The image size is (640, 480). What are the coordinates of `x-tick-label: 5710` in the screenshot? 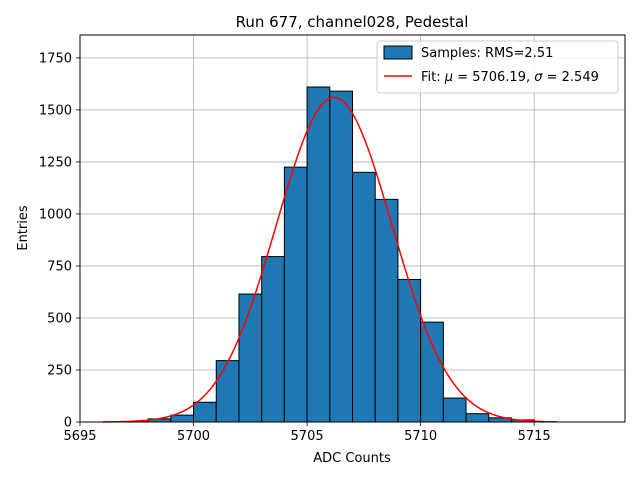 It's located at (420, 436).